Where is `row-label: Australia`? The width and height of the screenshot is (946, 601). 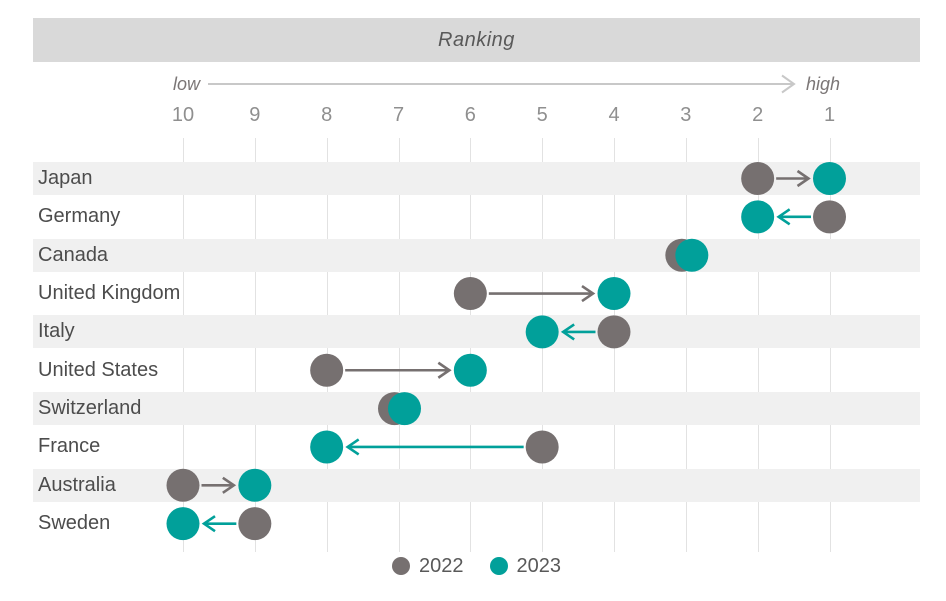
row-label: Australia is located at coordinates (77, 484).